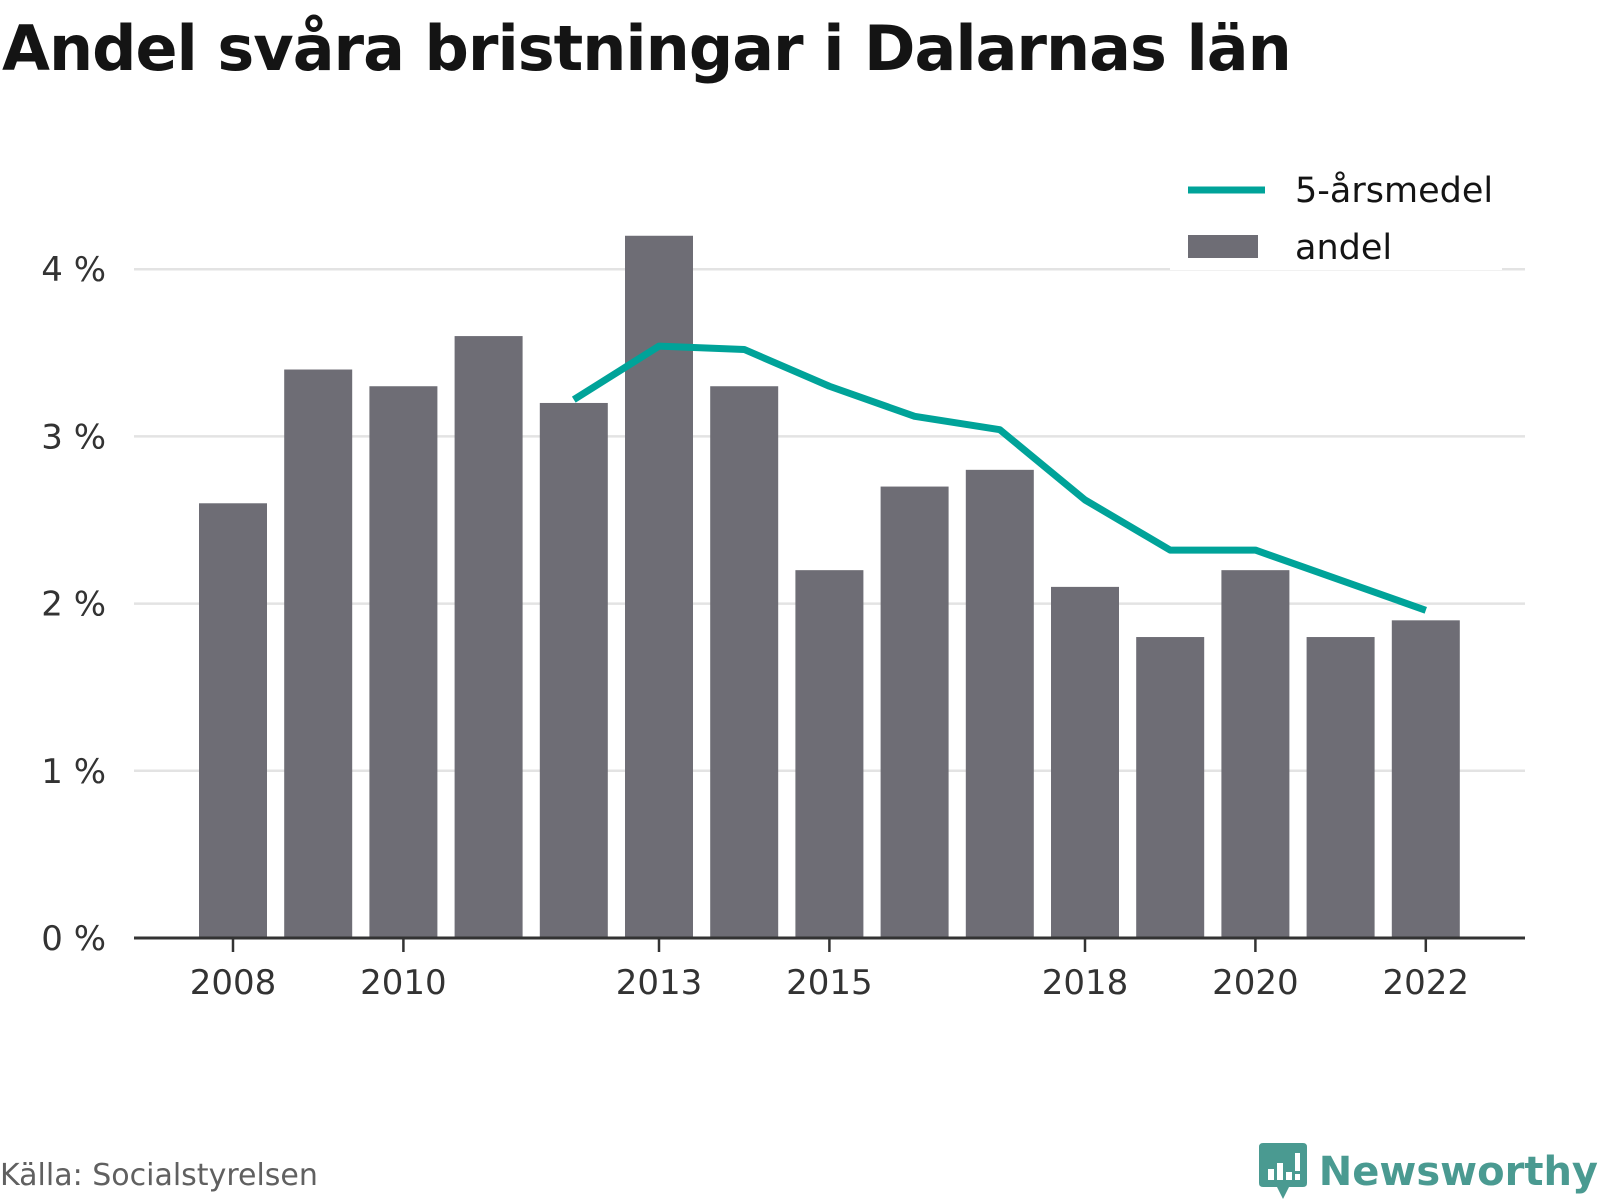 The height and width of the screenshot is (1201, 1600). What do you see at coordinates (73, 939) in the screenshot?
I see `y-tick-label: 0 %` at bounding box center [73, 939].